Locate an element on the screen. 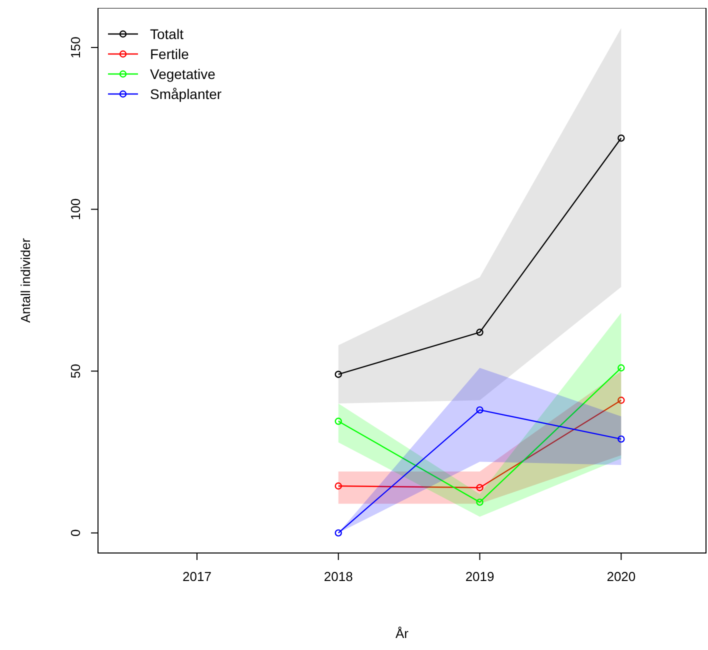 The image size is (708, 650). x-axis-title: År is located at coordinates (403, 633).